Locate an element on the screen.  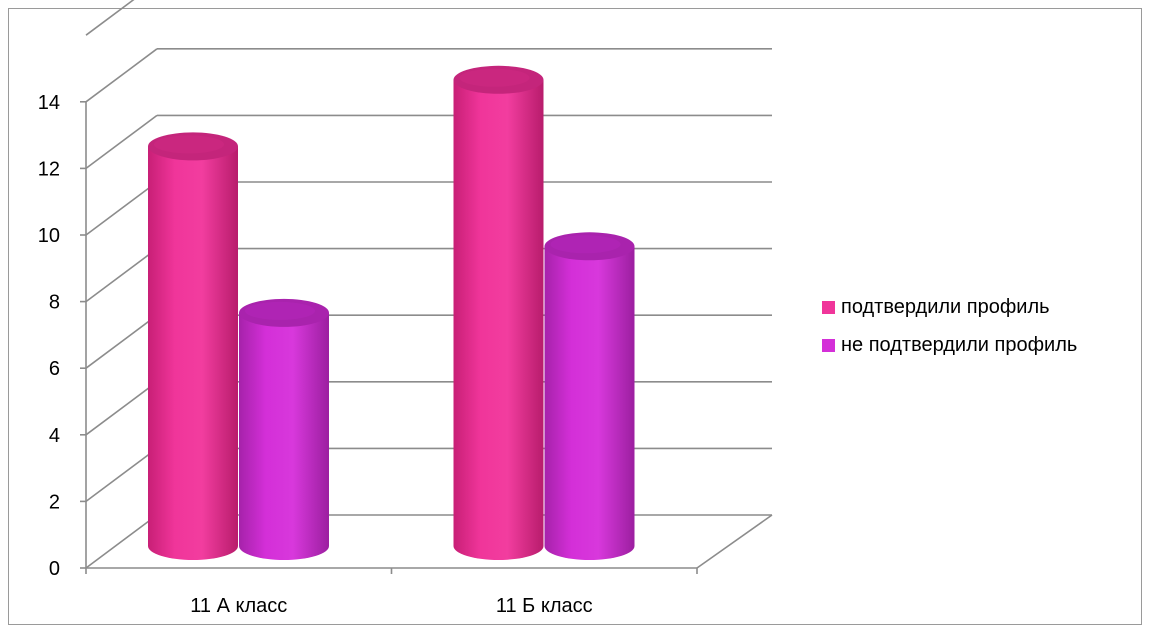
legend-item-confirmed: подтвердили профиль is located at coordinates (949, 307).